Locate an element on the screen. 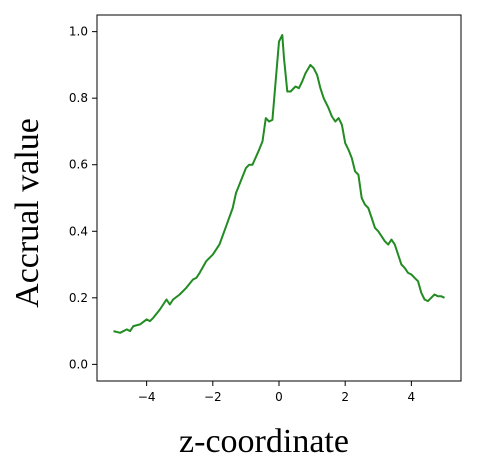 Image resolution: width=482 pixels, height=470 pixels. x-tick-label: −4 is located at coordinates (147, 397).